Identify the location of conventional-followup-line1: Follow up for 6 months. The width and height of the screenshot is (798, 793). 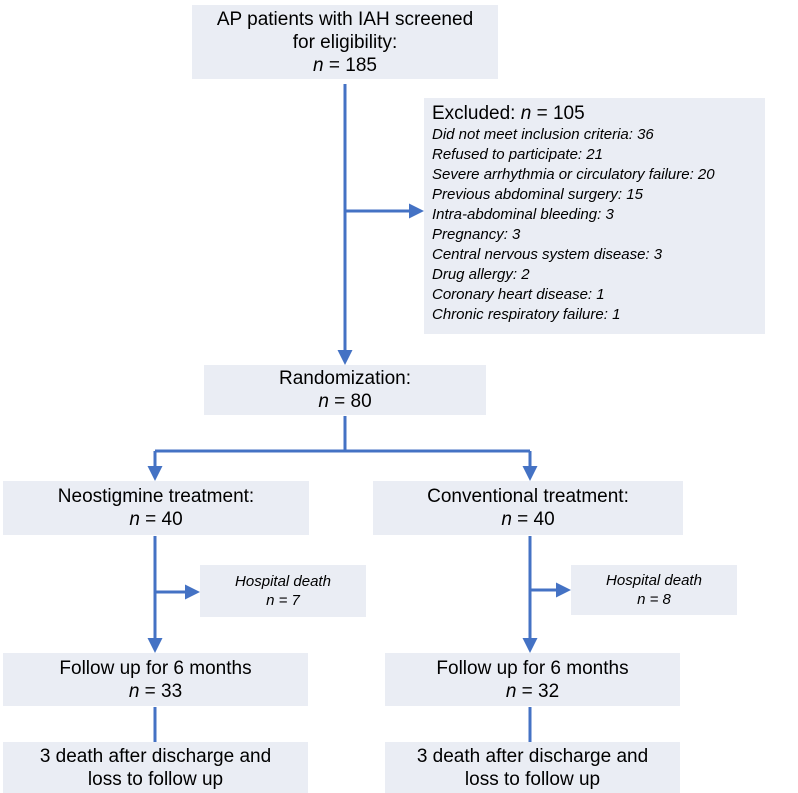
(532, 668).